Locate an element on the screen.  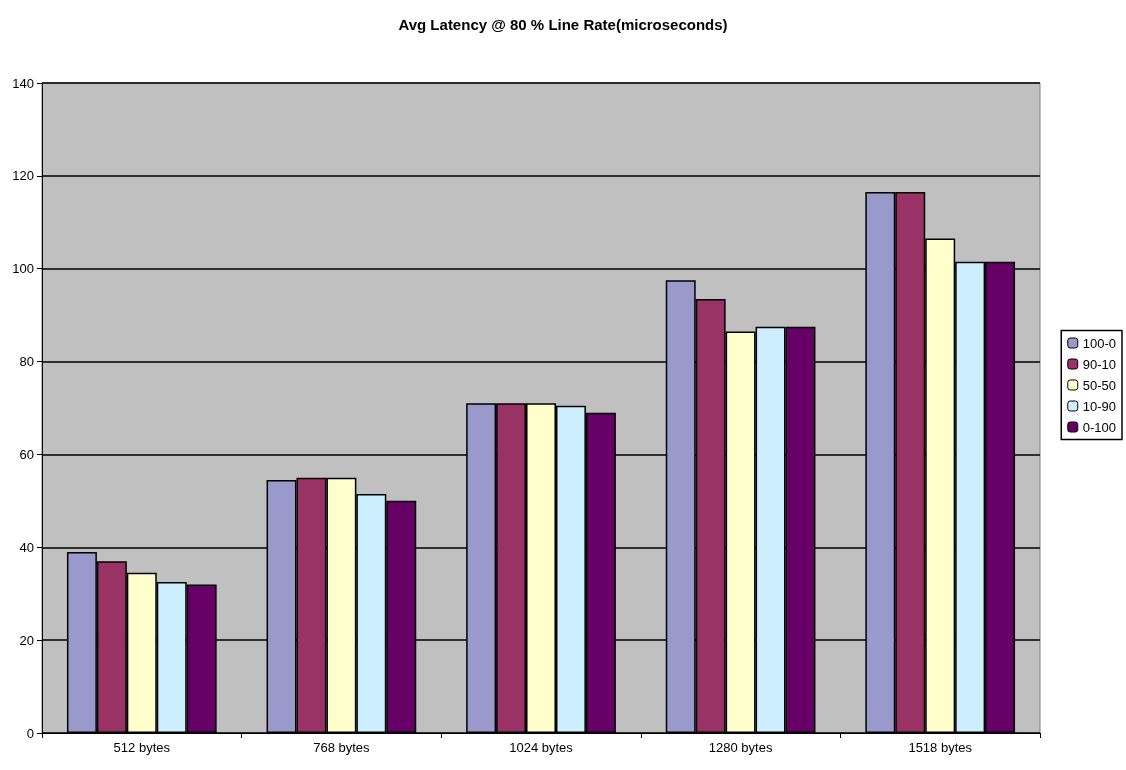
x-tick-label: 768 bytes is located at coordinates (342, 747).